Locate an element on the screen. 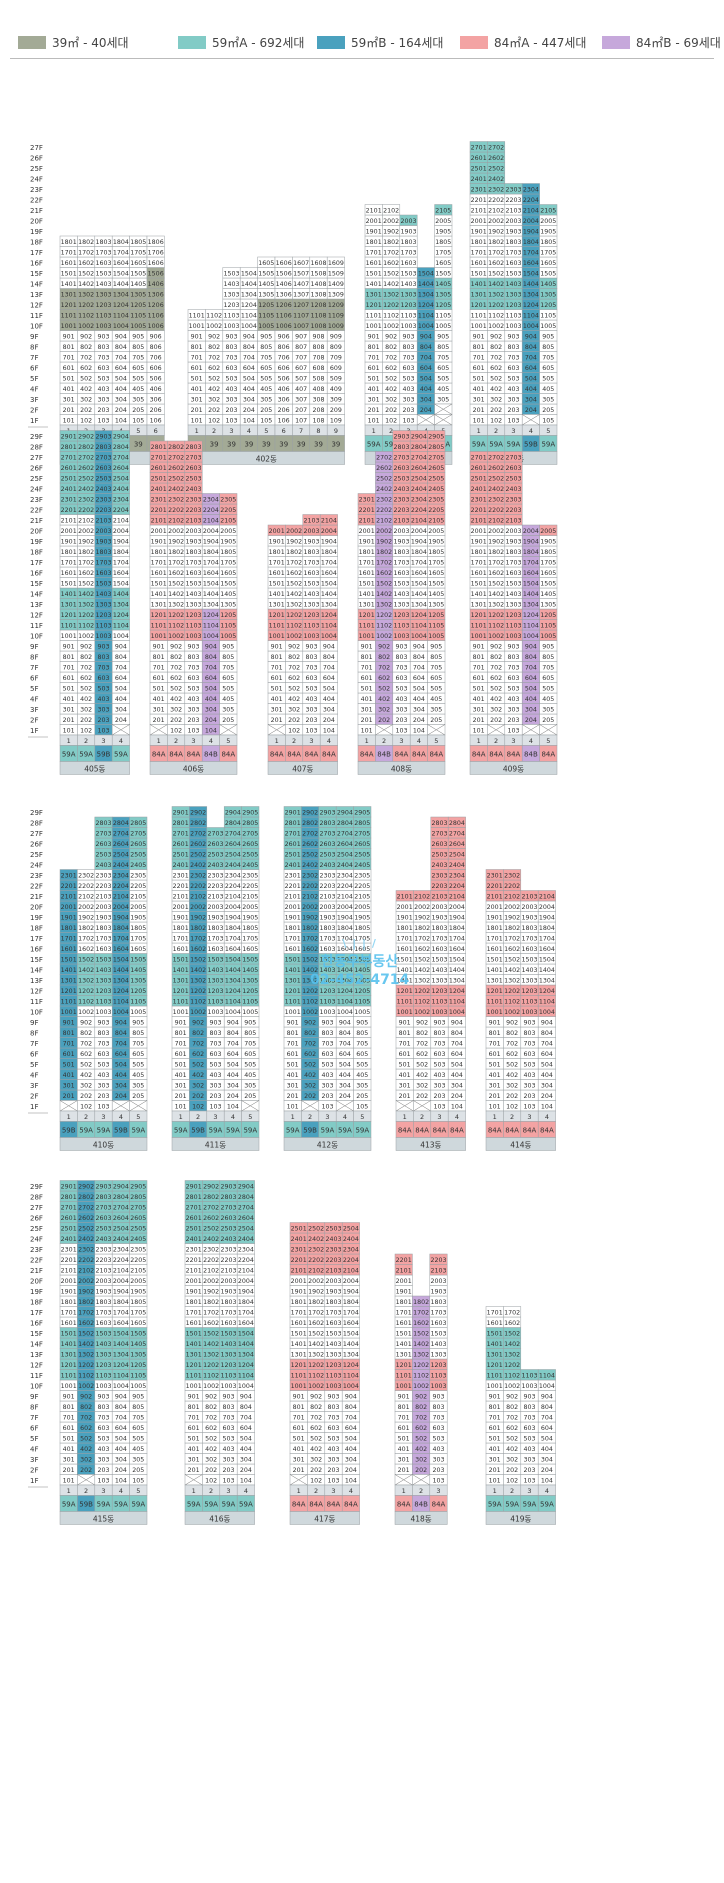  unit-number: 1202 is located at coordinates (496, 305).